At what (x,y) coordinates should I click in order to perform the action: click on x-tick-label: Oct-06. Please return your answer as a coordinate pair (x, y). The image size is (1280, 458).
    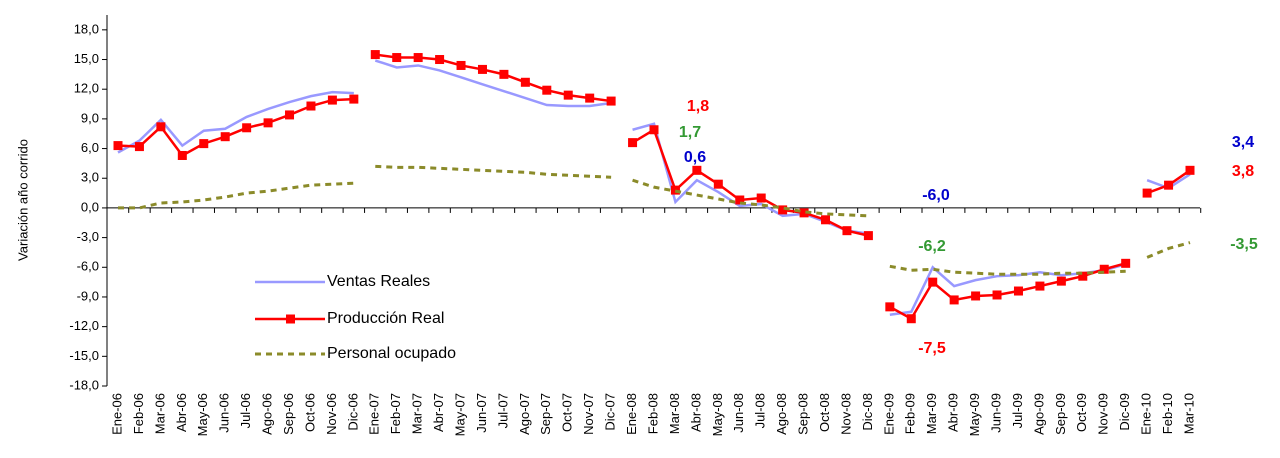
    Looking at the image, I should click on (309, 412).